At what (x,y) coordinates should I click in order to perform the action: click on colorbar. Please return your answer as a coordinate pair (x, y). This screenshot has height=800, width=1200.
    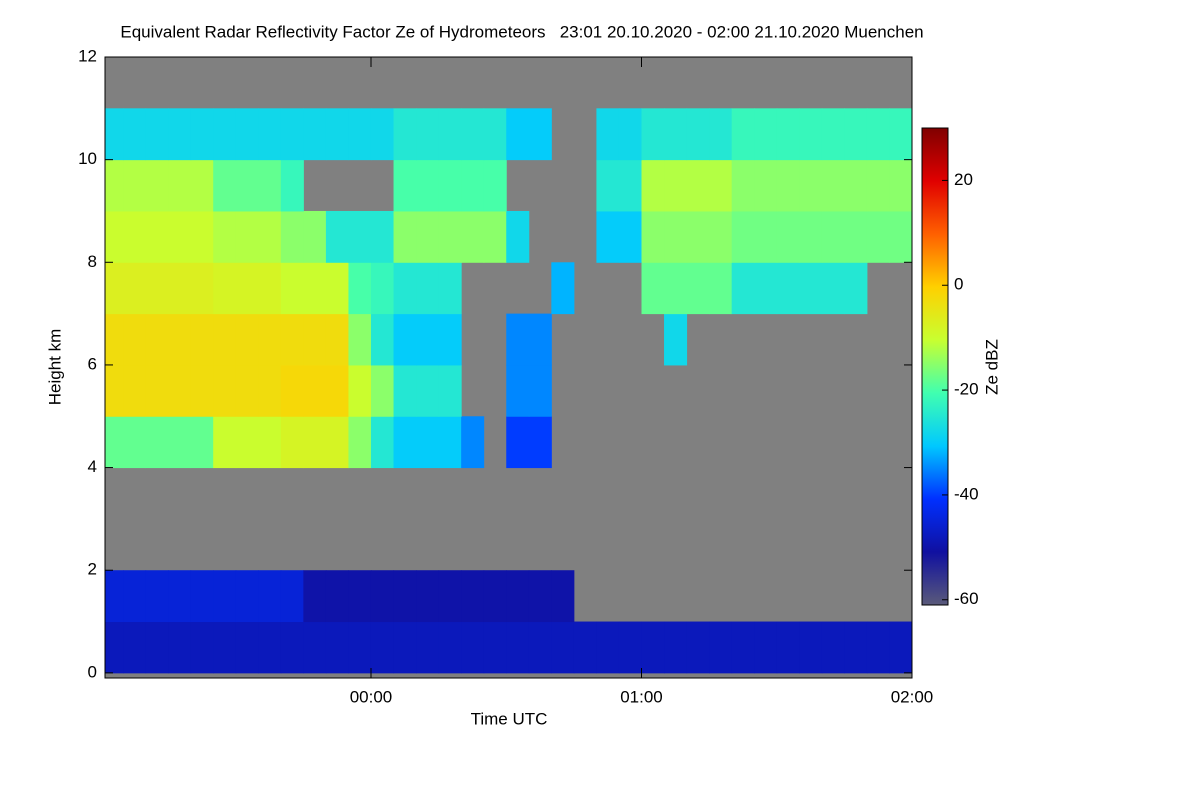
    Looking at the image, I should click on (935, 366).